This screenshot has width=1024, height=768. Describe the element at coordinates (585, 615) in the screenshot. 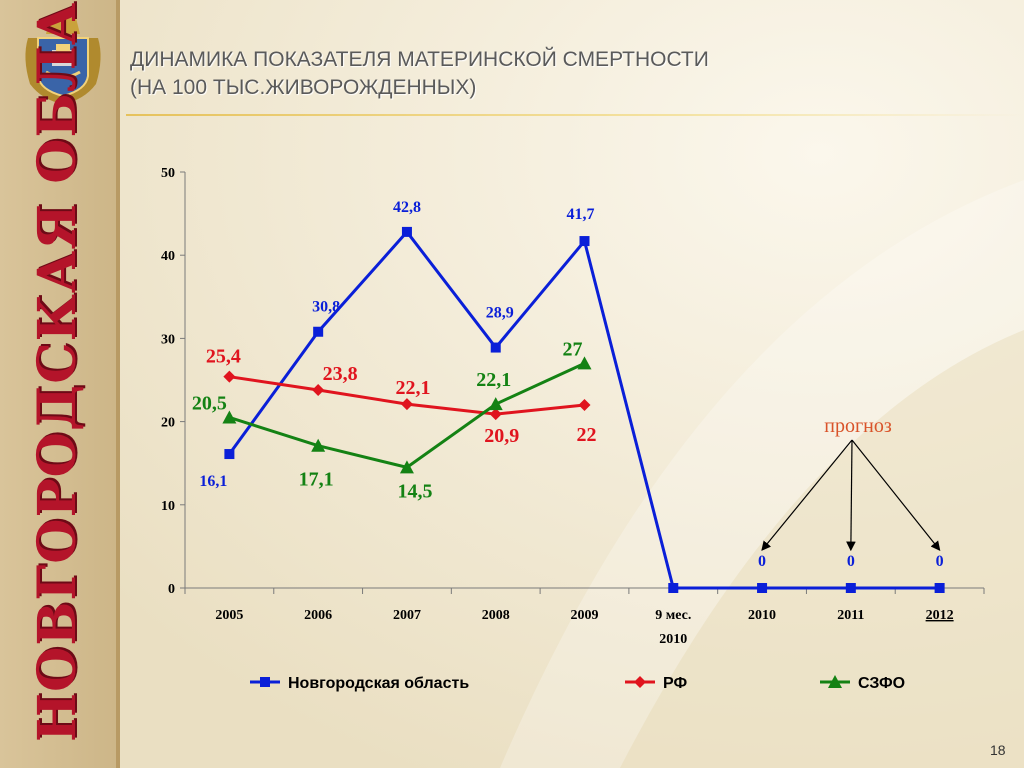

I see `x-tick-label: 2009` at that location.